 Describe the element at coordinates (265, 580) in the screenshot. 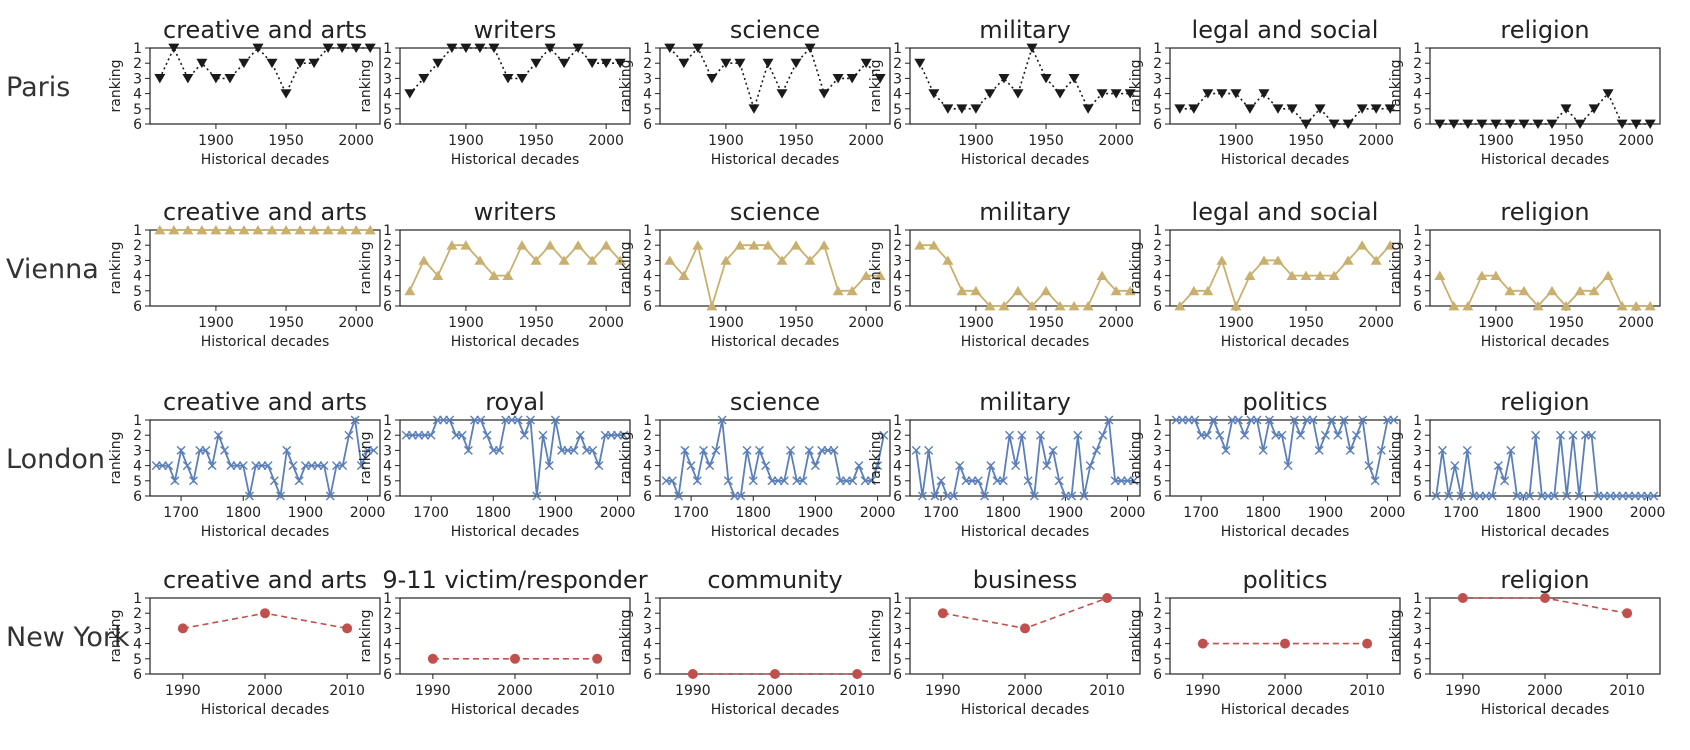

I see `panel-title: creative and arts` at that location.